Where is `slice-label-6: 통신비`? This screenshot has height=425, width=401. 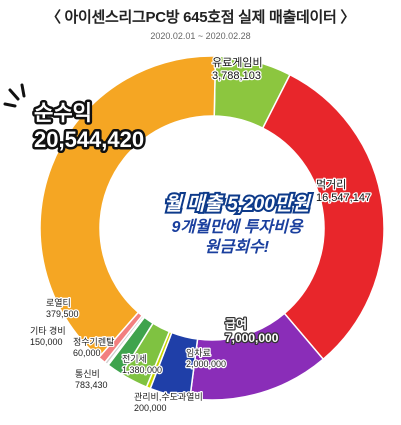 slice-label-6: 통신비 is located at coordinates (87, 374).